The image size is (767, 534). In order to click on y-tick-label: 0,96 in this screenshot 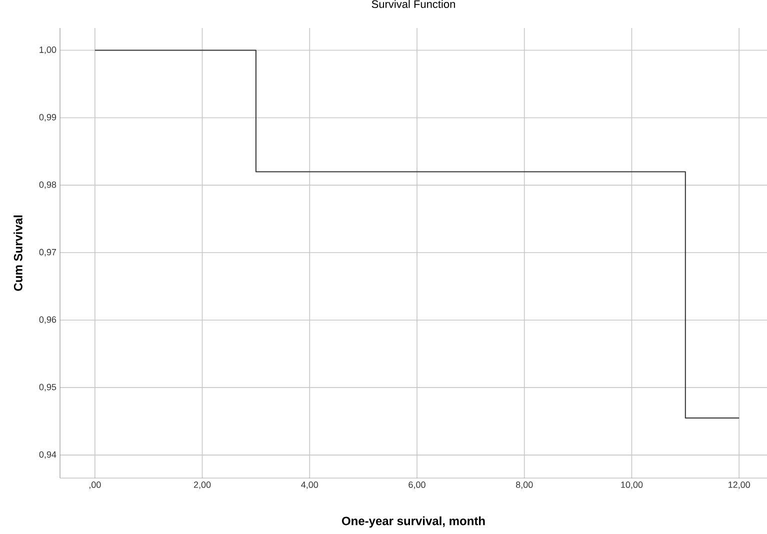, I will do `click(47, 320)`.